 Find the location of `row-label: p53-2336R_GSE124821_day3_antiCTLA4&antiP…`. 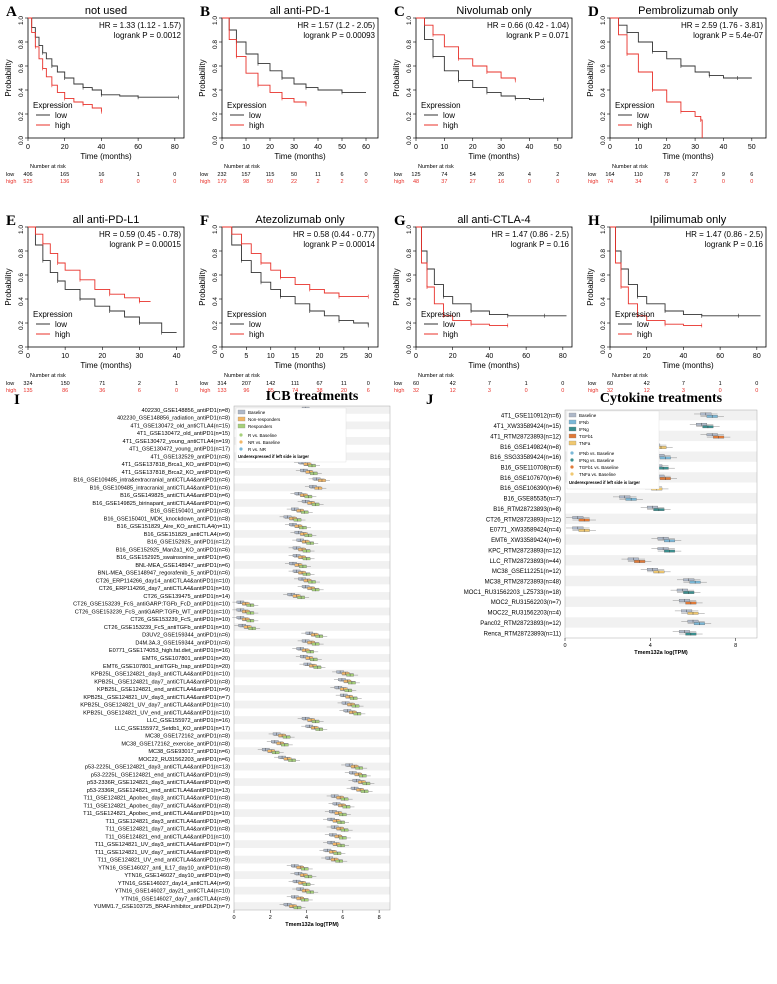

row-label: p53-2336R_GSE124821_day3_antiCTLA4&antiP… is located at coordinates (158, 783).